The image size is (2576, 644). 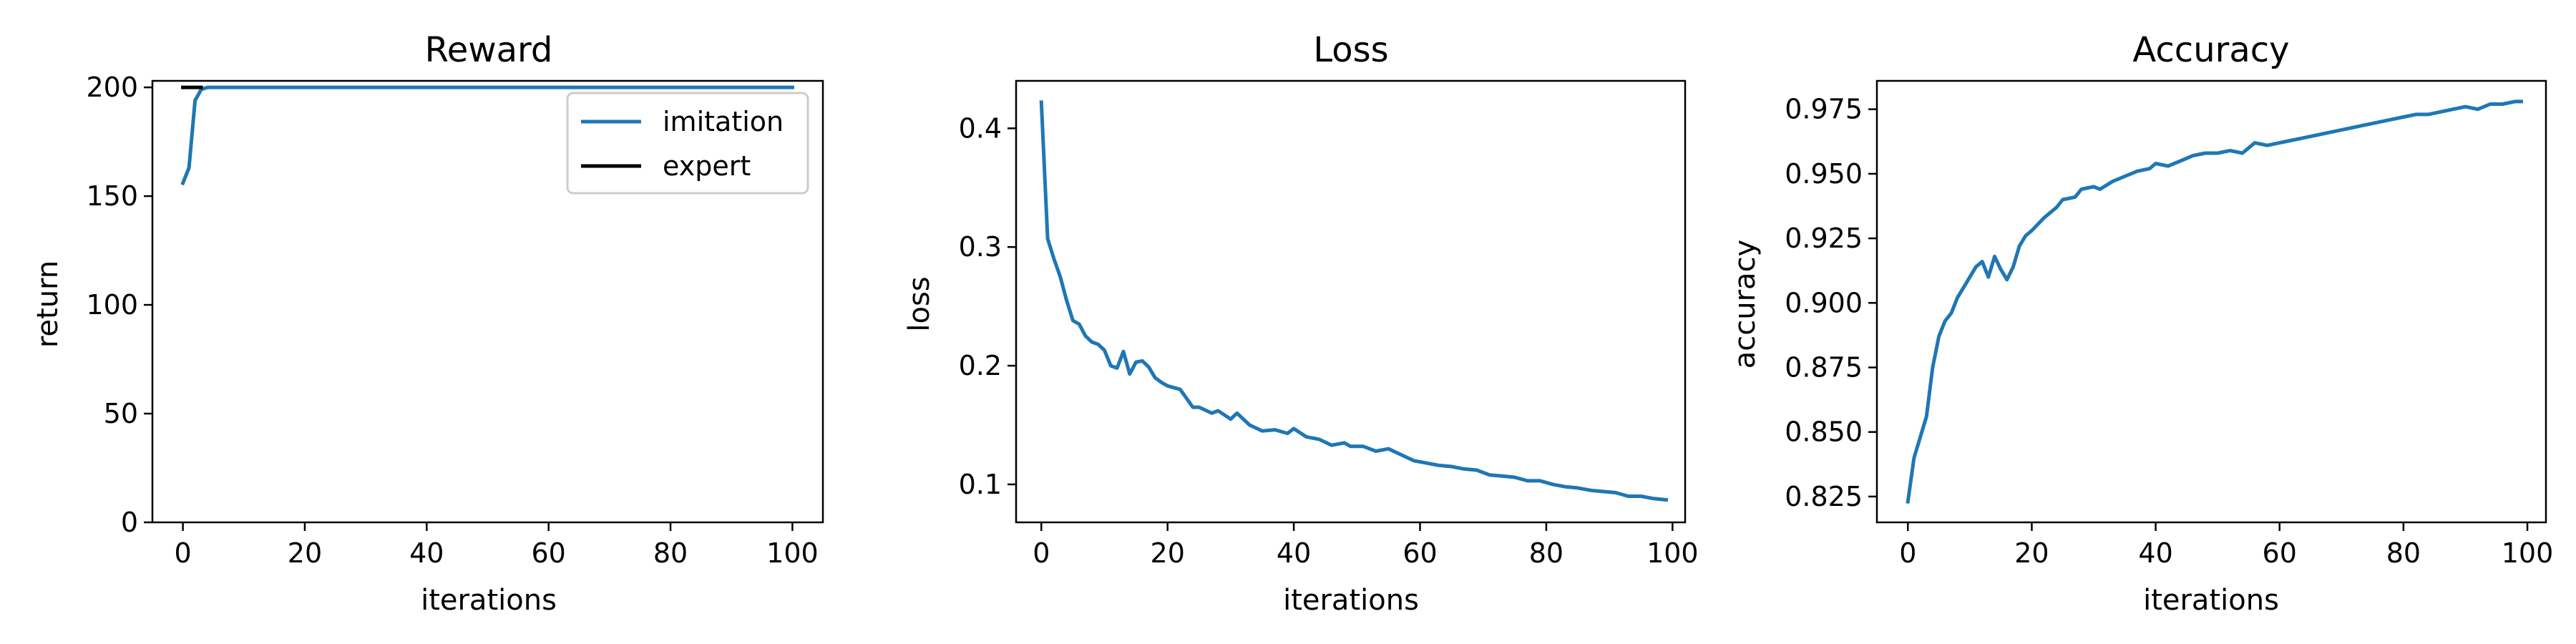 What do you see at coordinates (1824, 174) in the screenshot?
I see `accuracy-y-tick-label: 0.950` at bounding box center [1824, 174].